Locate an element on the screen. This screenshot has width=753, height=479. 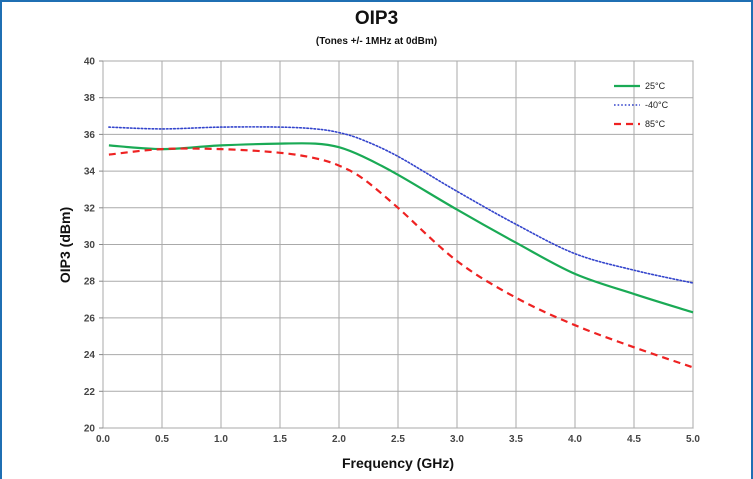
x-tick-label: 0.0 is located at coordinates (103, 439).